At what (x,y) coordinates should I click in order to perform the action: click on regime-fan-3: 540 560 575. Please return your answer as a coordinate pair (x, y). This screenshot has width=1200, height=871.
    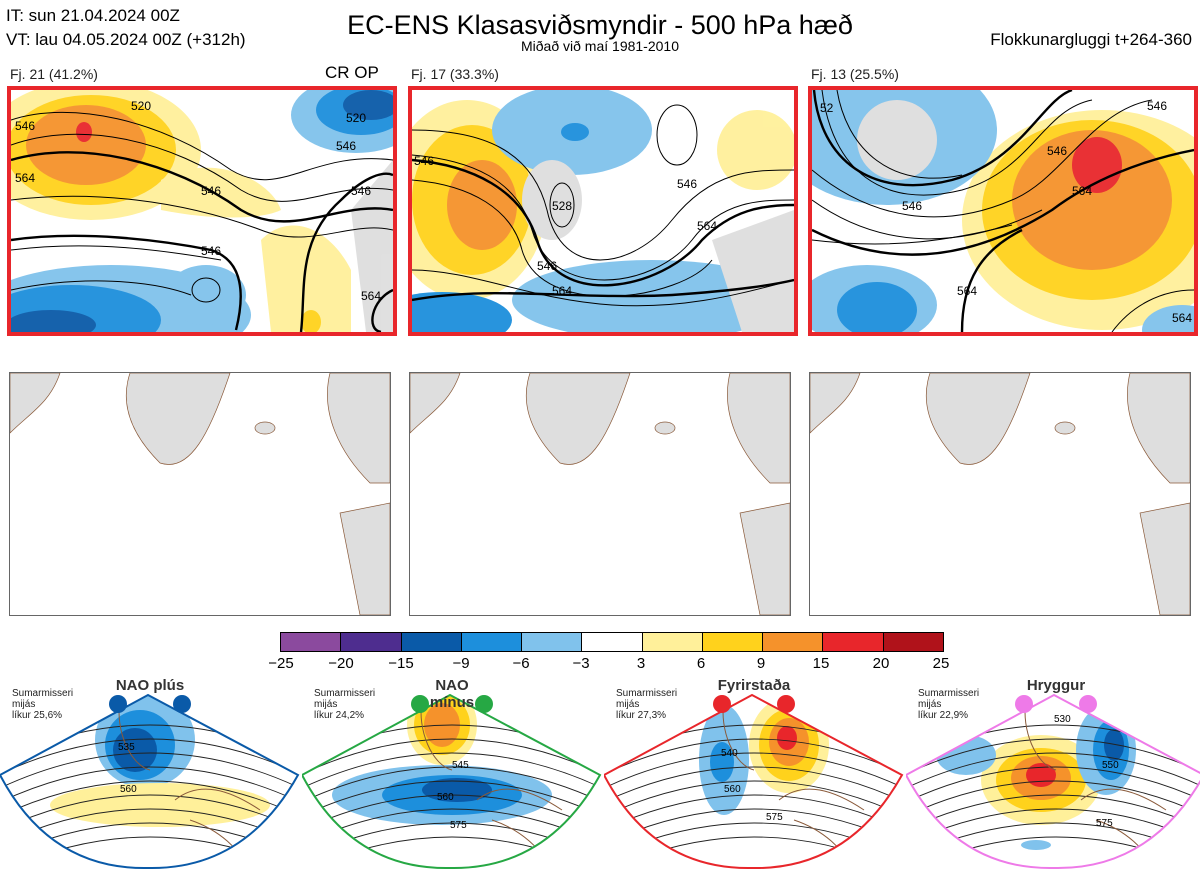
    Looking at the image, I should click on (754, 781).